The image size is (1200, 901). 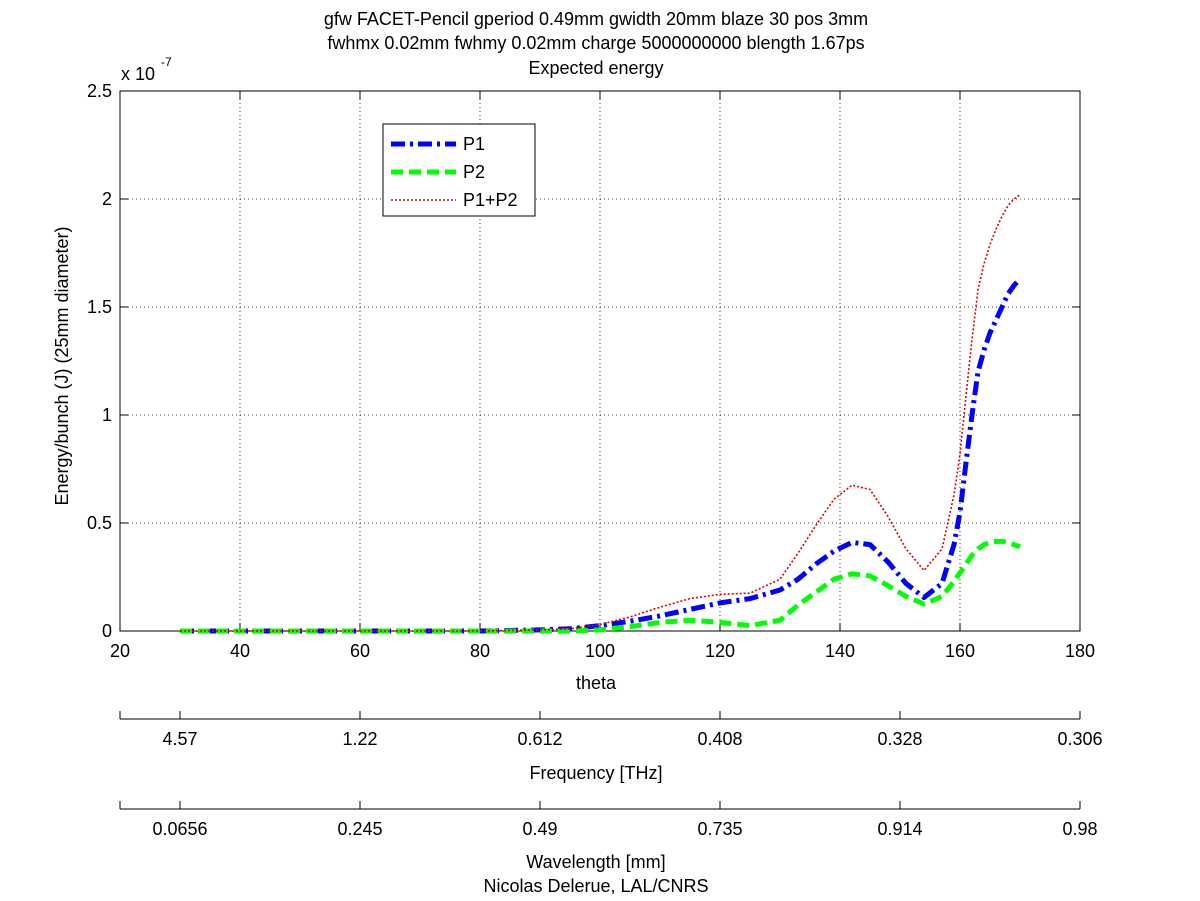 I want to click on y-tick-label: 2.5, so click(x=99, y=91).